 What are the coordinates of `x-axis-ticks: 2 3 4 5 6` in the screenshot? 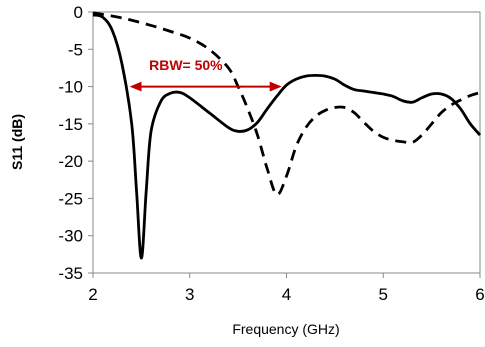 It's located at (286, 288).